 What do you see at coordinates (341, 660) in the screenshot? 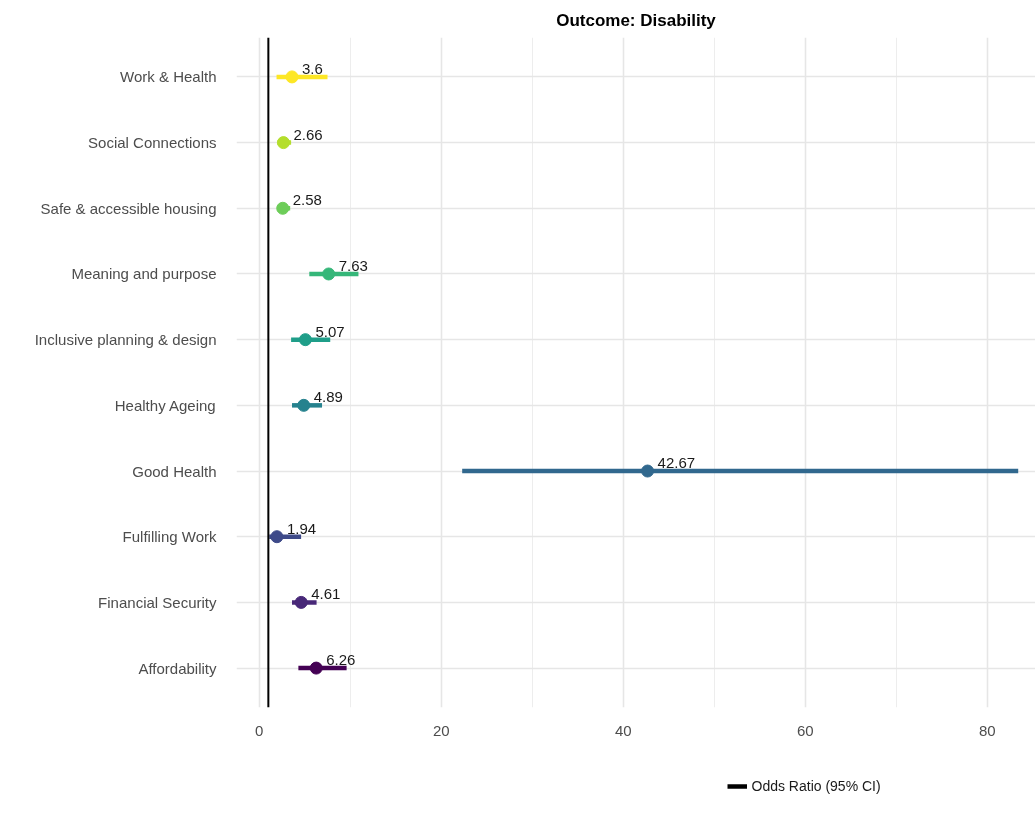
I see `data-label: 6.26` at bounding box center [341, 660].